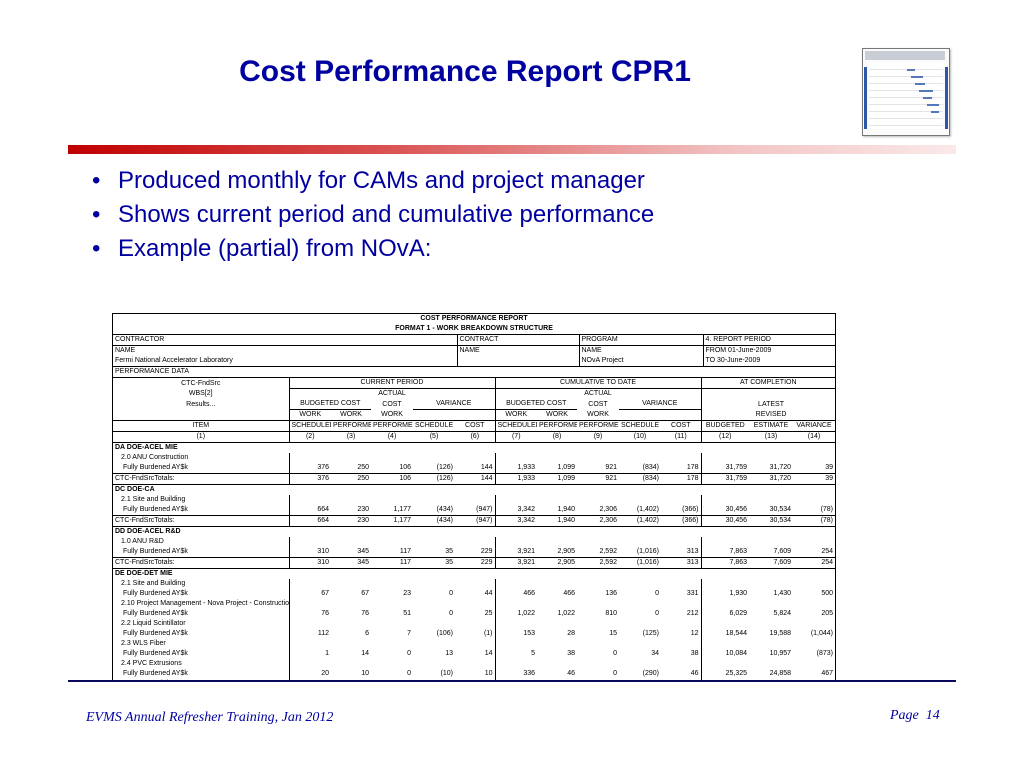 The width and height of the screenshot is (1024, 768). What do you see at coordinates (475, 510) in the screenshot?
I see `table-cell: (947)` at bounding box center [475, 510].